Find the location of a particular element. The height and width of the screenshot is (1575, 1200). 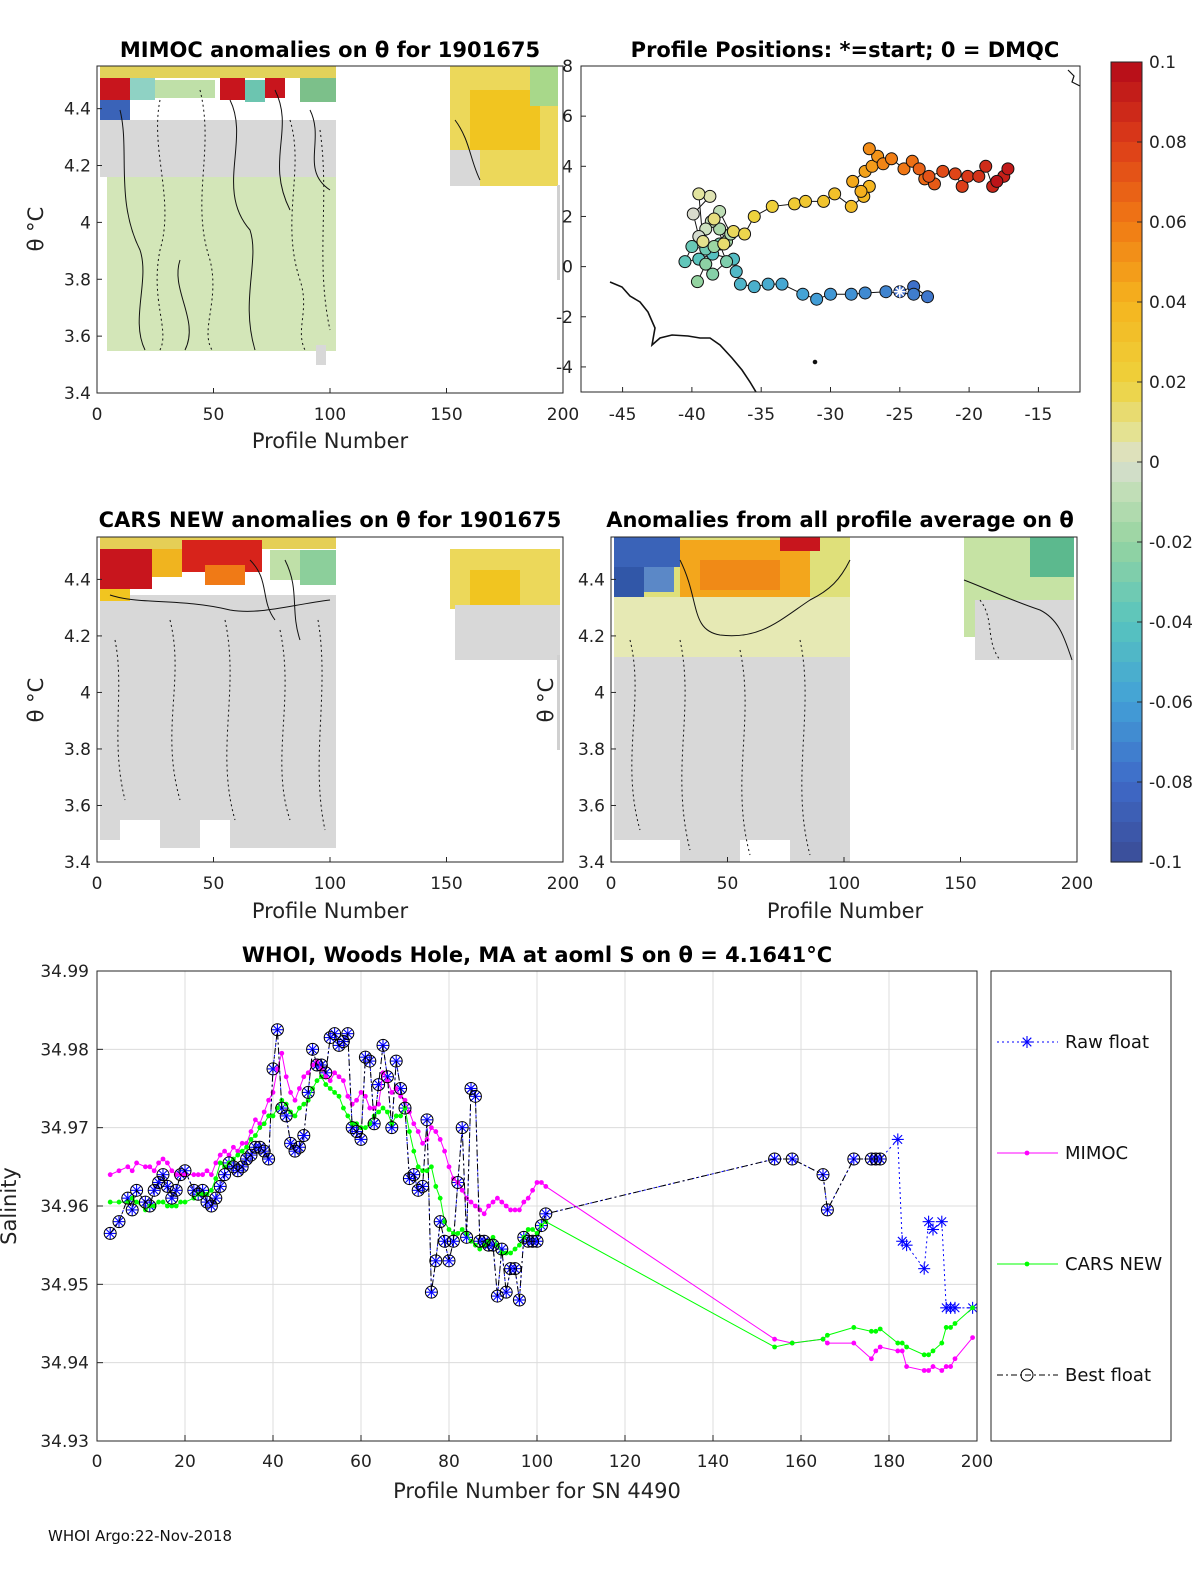

colorbar-tick-label: 0.1 is located at coordinates (1162, 63).